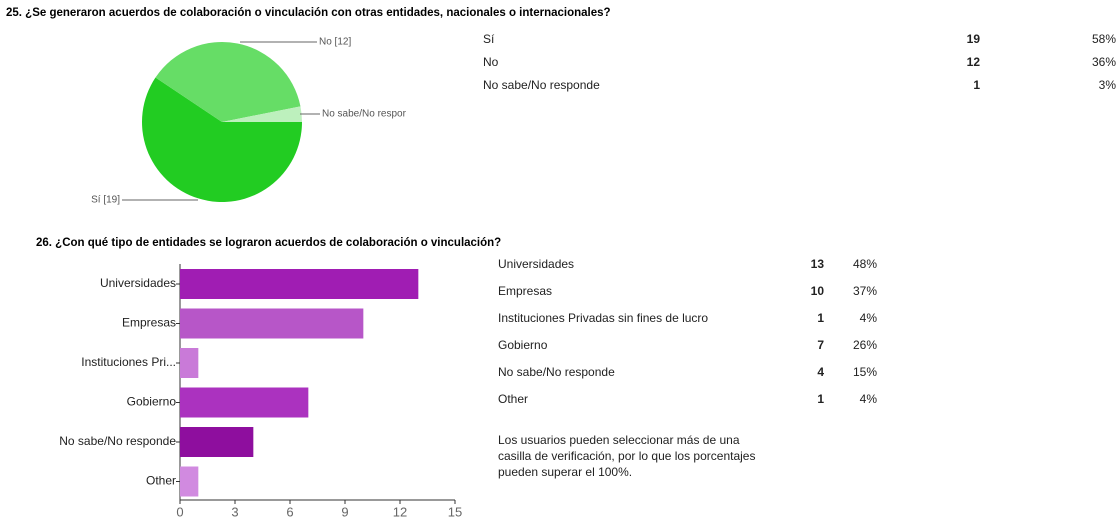 The height and width of the screenshot is (517, 1119). Describe the element at coordinates (489, 39) in the screenshot. I see `row-label: Sí` at that location.